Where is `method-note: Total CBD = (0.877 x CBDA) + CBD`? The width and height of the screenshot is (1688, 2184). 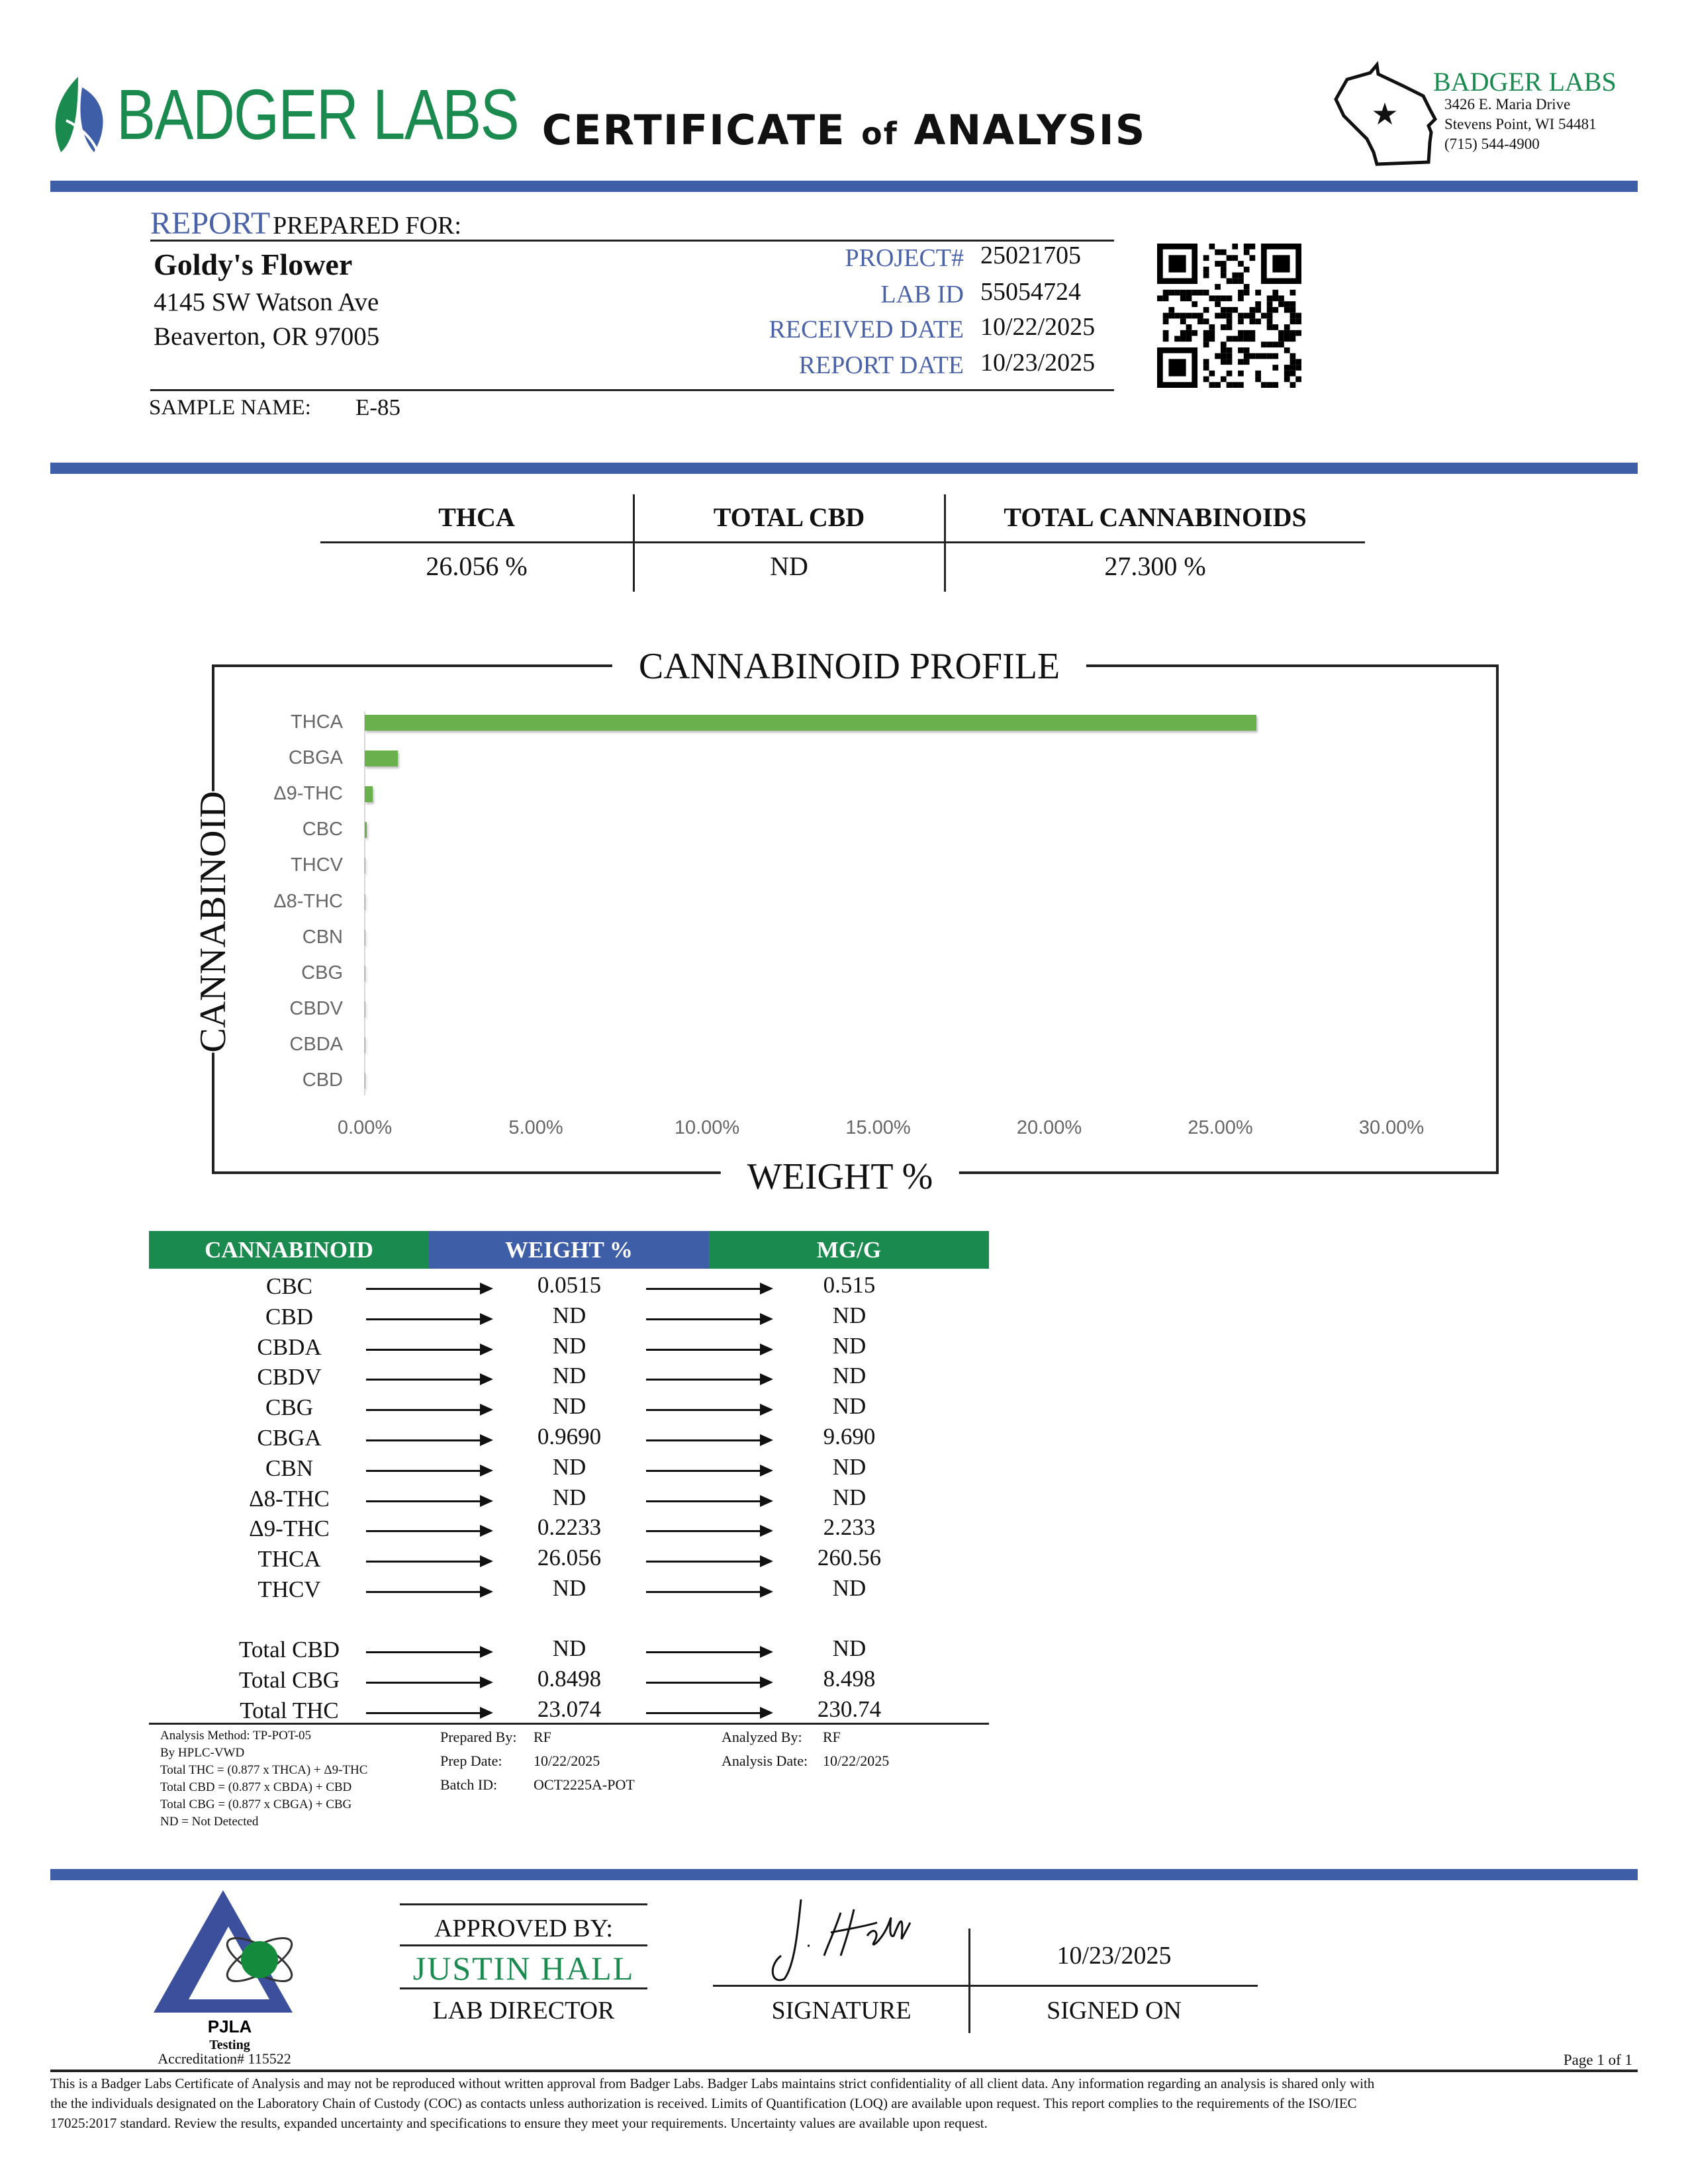
method-note: Total CBD = (0.877 x CBDA) + CBD is located at coordinates (256, 1787).